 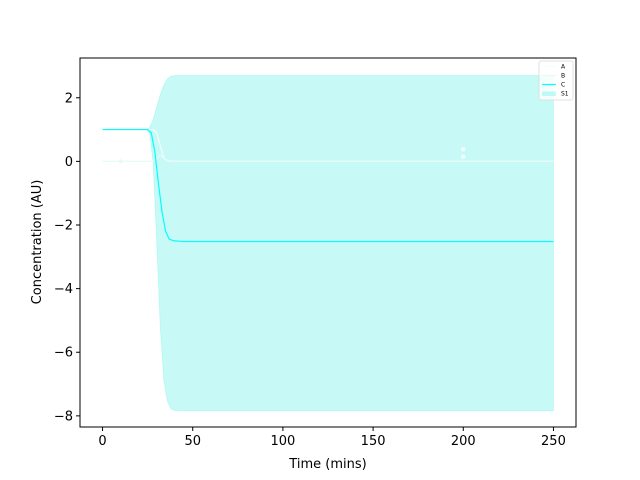 What do you see at coordinates (549, 93) in the screenshot?
I see `legend-swatch-s1` at bounding box center [549, 93].